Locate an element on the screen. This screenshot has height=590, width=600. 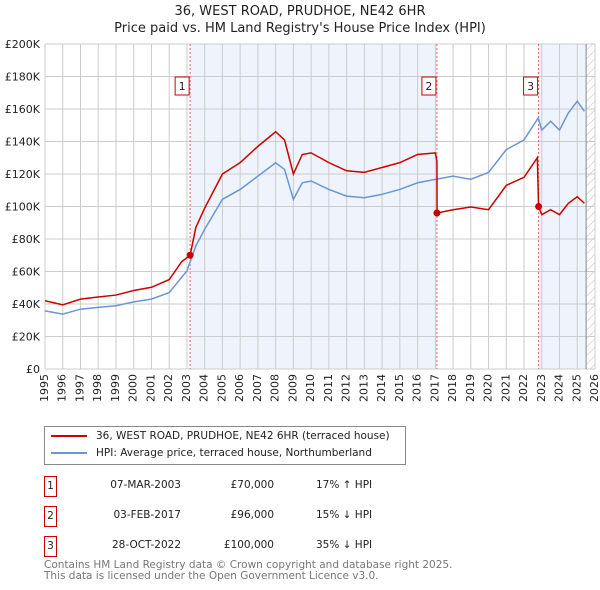
sale-marker-label: 1 is located at coordinates (182, 86).